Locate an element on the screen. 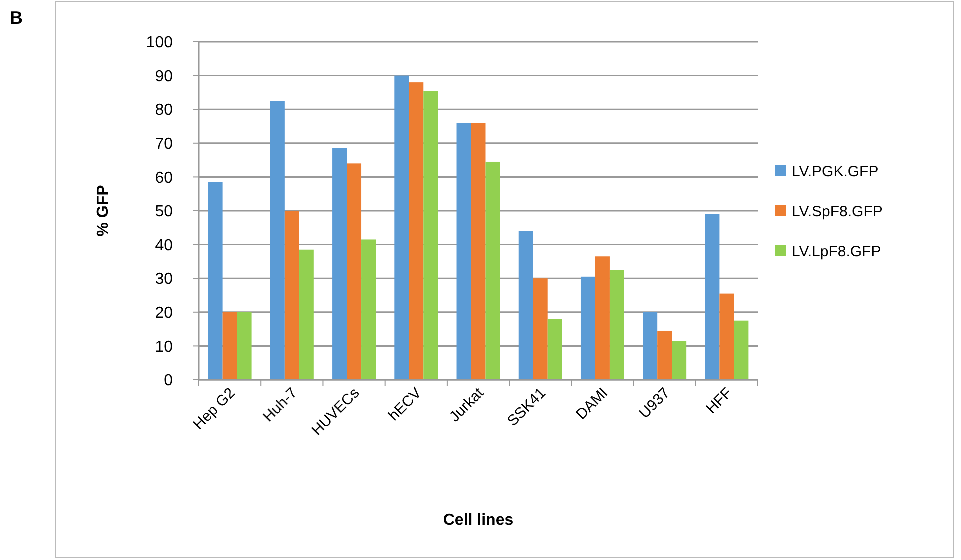 Image resolution: width=961 pixels, height=560 pixels. y-tick-label: 0 is located at coordinates (169, 381).